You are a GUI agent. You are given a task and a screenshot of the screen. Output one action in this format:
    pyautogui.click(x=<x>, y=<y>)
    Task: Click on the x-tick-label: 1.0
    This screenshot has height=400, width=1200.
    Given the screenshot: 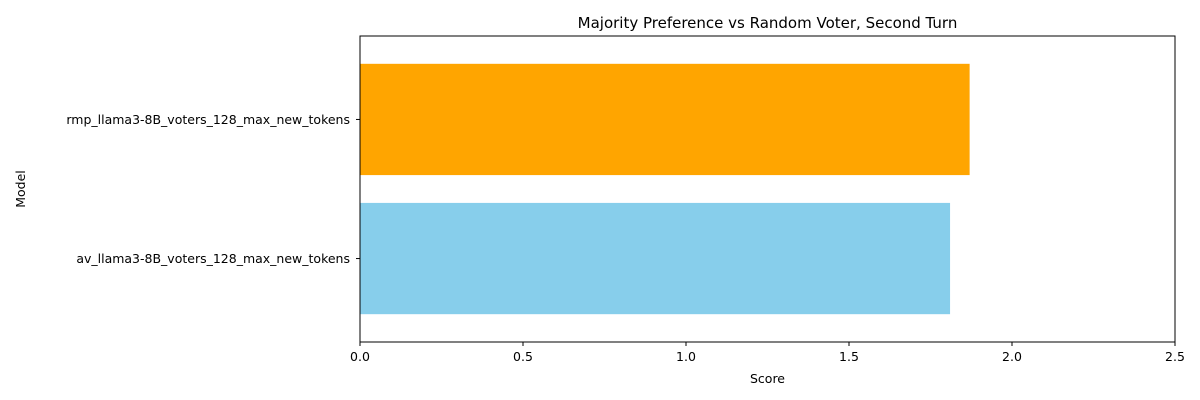 What is the action you would take?
    pyautogui.click(x=686, y=356)
    